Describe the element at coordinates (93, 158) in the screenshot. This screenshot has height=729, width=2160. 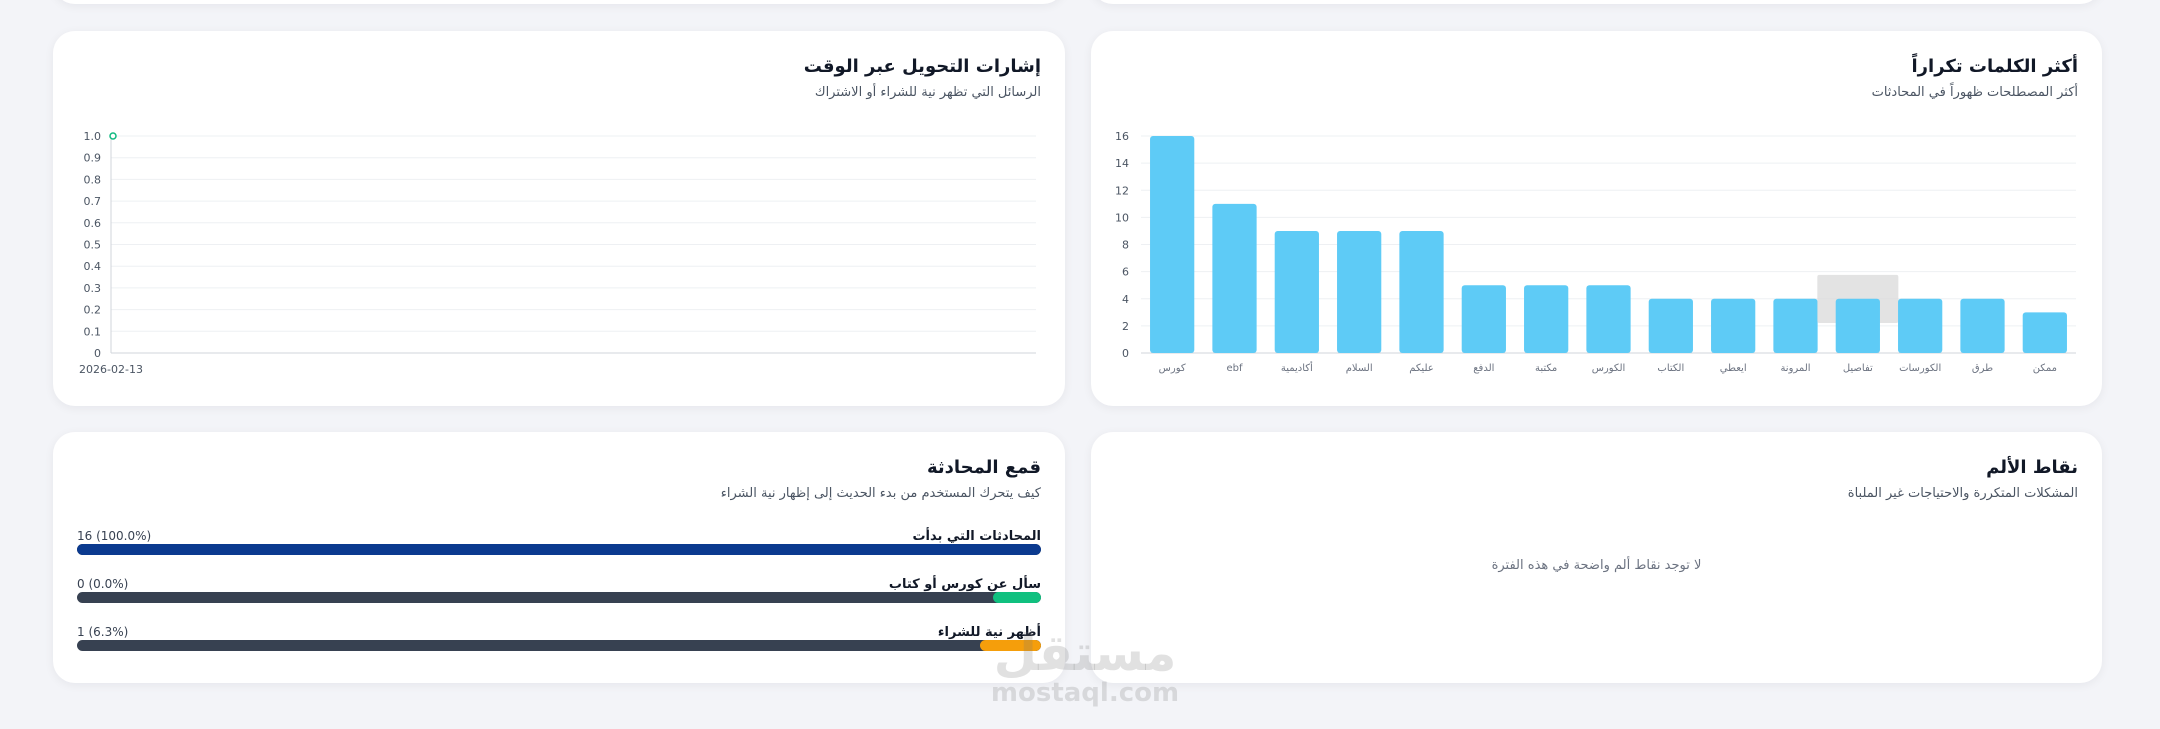
I see `y-tick-label: 0.9` at that location.